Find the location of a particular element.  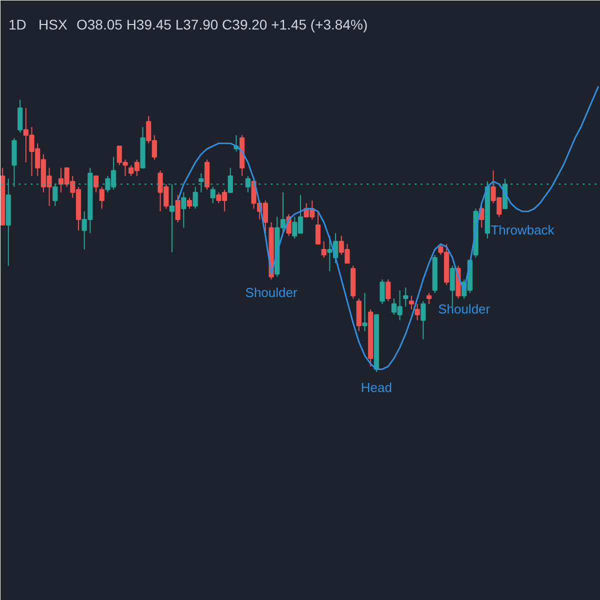

text: O38.05 H39.45 L37.90 C39.20 +1.45 (+3.84%) is located at coordinates (222, 24).